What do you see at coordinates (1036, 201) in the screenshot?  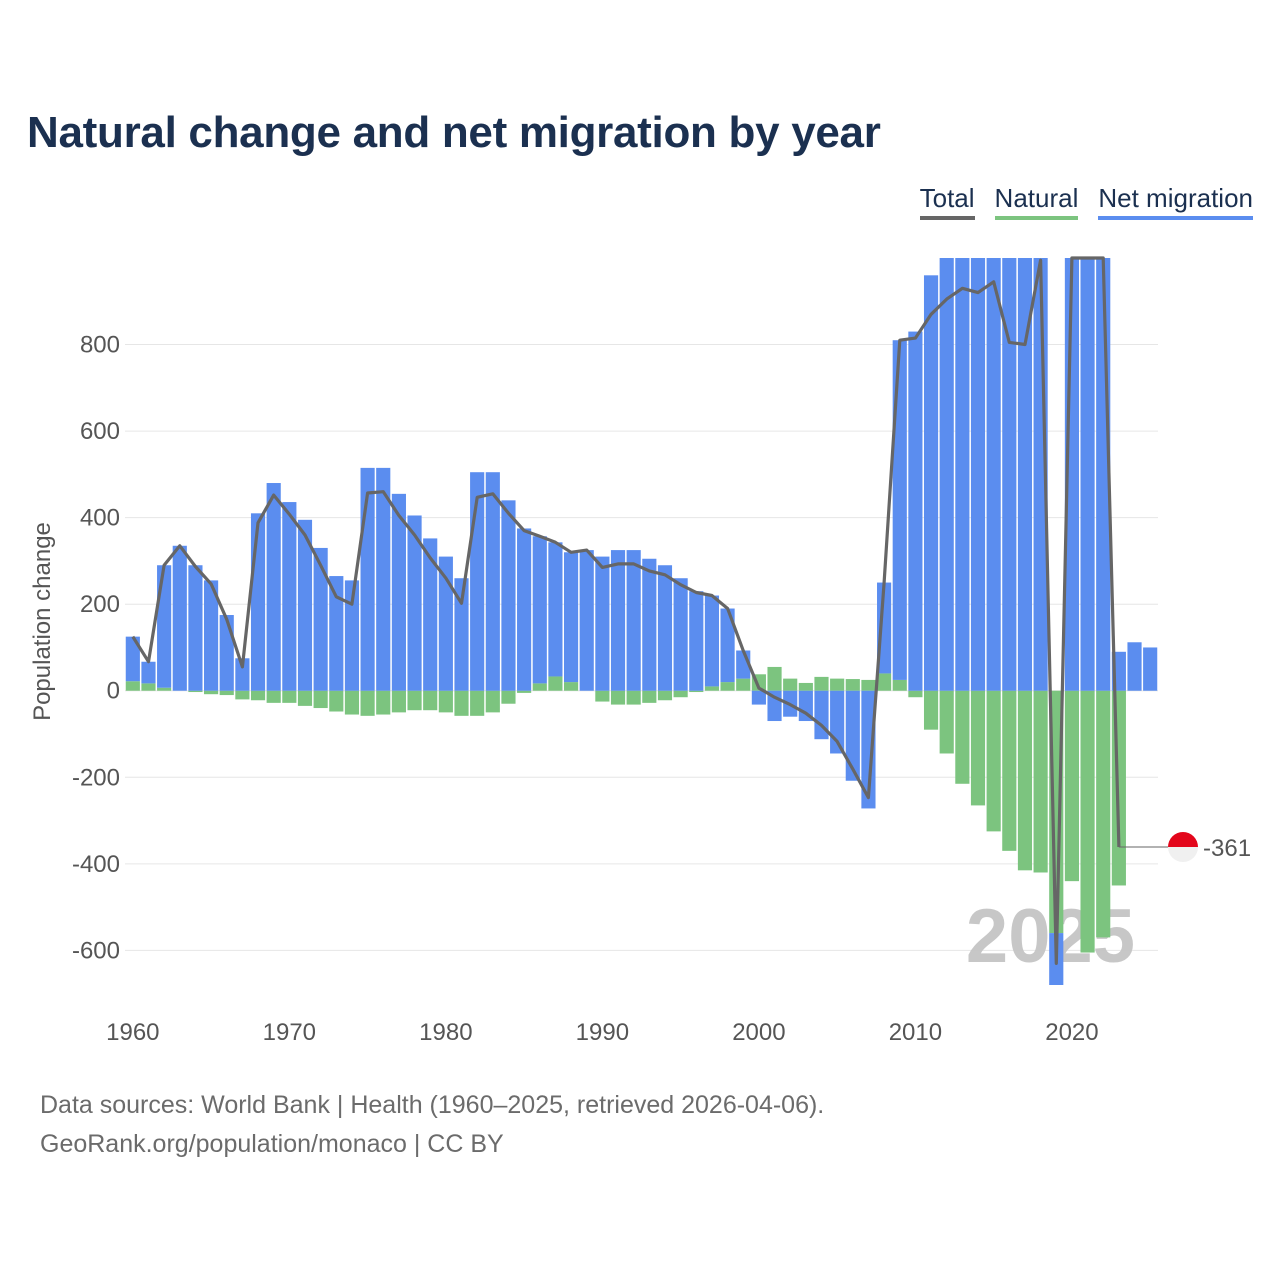 I see `legend-item-natural: Natural` at bounding box center [1036, 201].